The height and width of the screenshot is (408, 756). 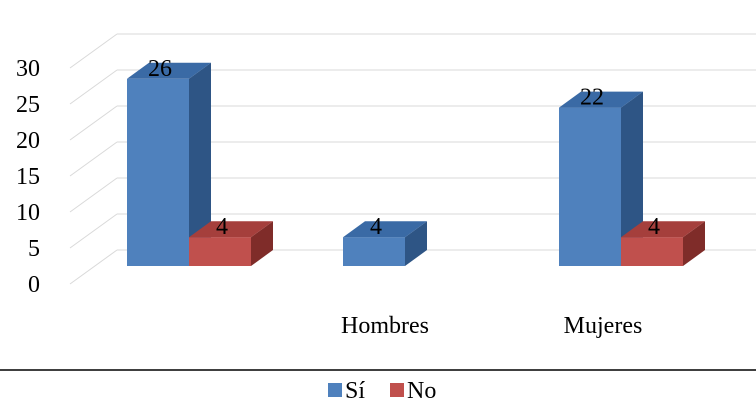 I want to click on y-axis-ticks: 0 5 10 15 20 25 30, so click(x=28, y=177).